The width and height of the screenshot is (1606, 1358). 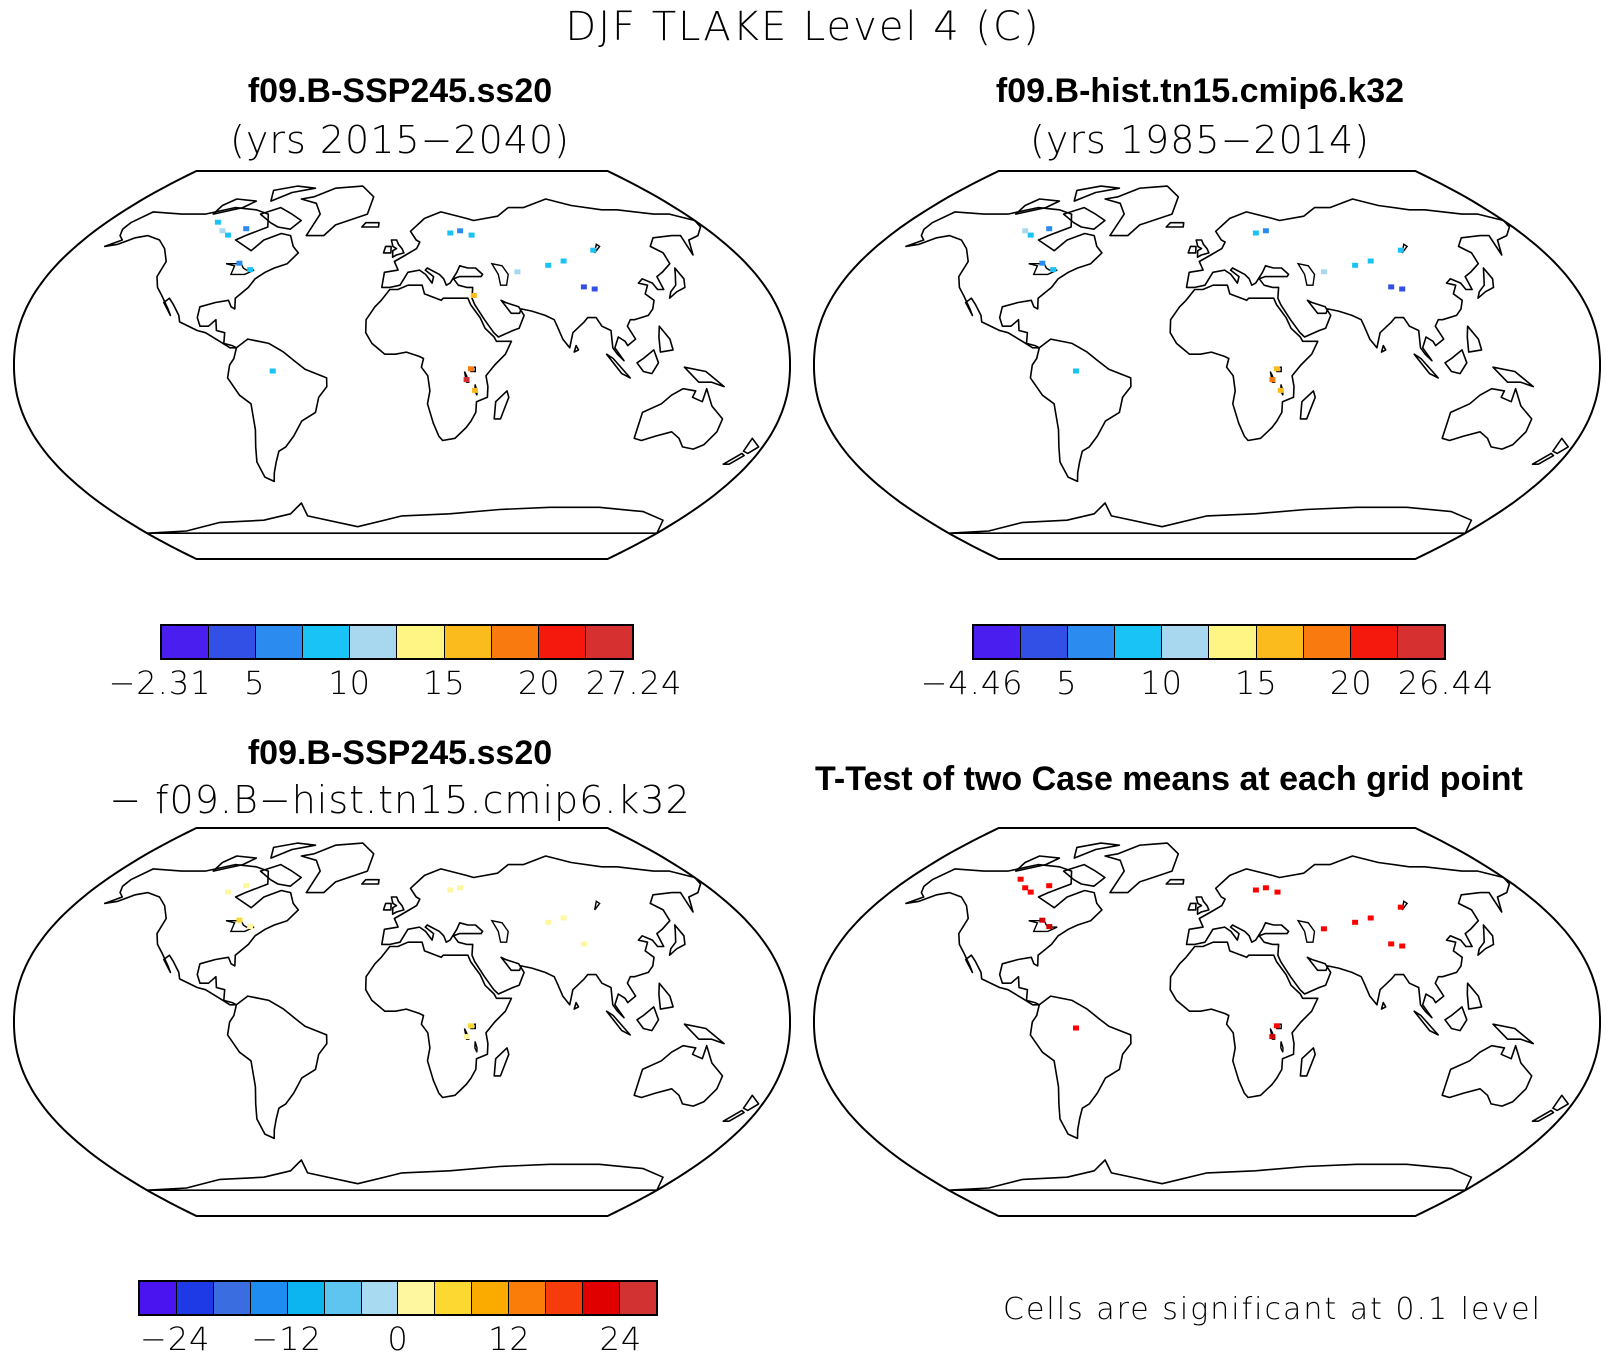 What do you see at coordinates (1351, 683) in the screenshot?
I see `colorbar-tick-label: 20` at bounding box center [1351, 683].